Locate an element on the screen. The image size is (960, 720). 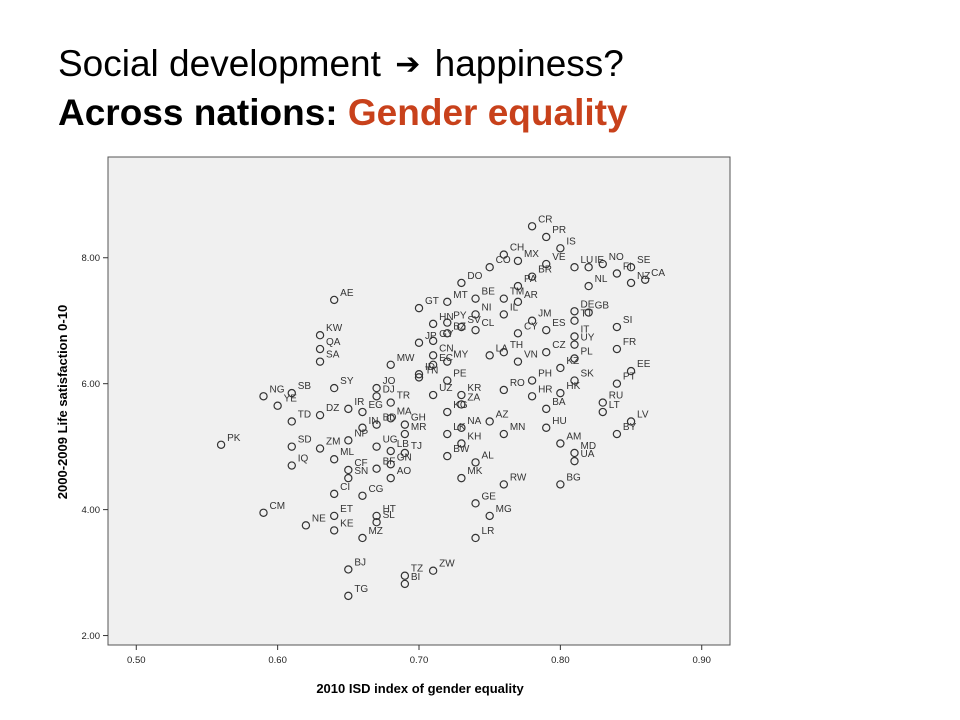
title-text-b: happiness? is located at coordinates (529, 63).